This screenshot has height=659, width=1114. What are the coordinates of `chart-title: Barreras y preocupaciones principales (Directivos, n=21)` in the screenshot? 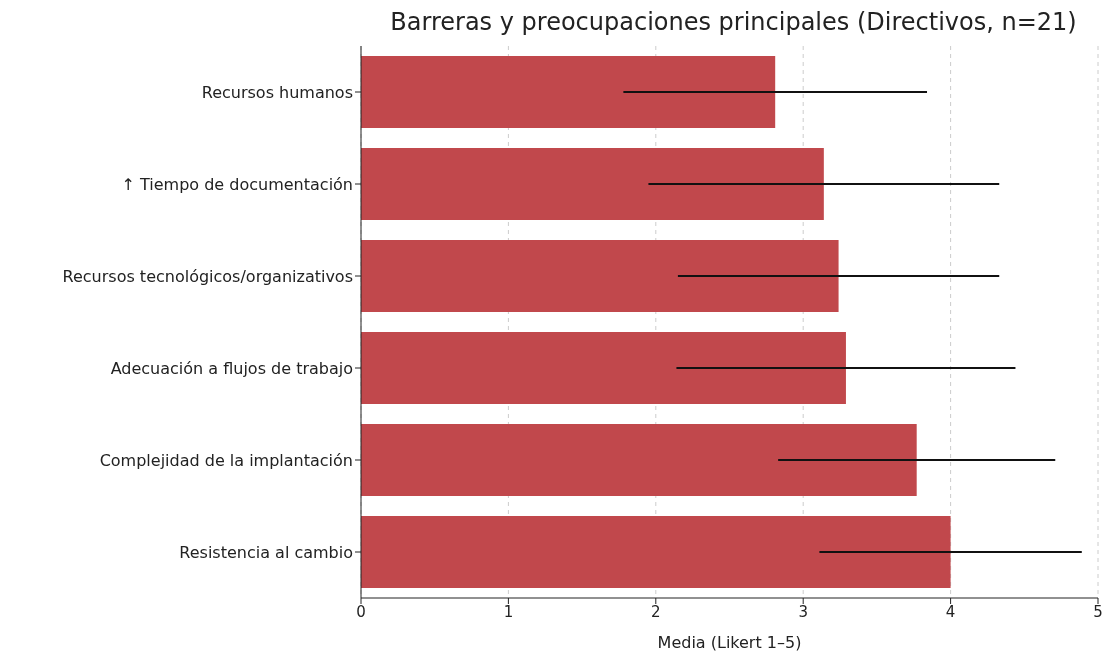 It's located at (733, 23).